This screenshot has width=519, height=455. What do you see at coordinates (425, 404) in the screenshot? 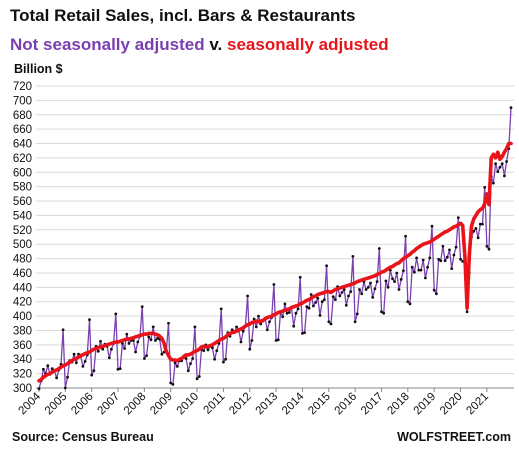
I see `x-tick-label: 2019` at bounding box center [425, 404].